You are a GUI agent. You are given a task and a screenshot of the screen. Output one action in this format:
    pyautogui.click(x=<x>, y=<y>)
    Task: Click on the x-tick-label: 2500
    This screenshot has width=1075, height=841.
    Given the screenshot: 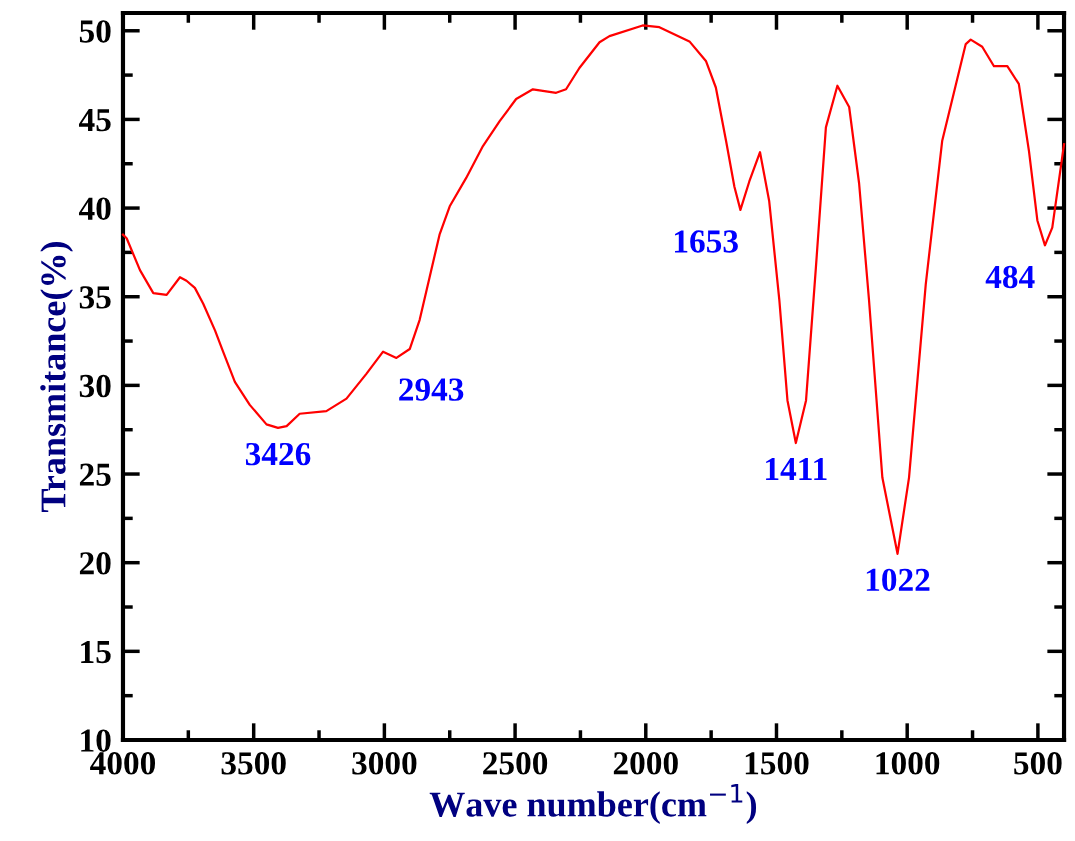 What is the action you would take?
    pyautogui.click(x=515, y=763)
    